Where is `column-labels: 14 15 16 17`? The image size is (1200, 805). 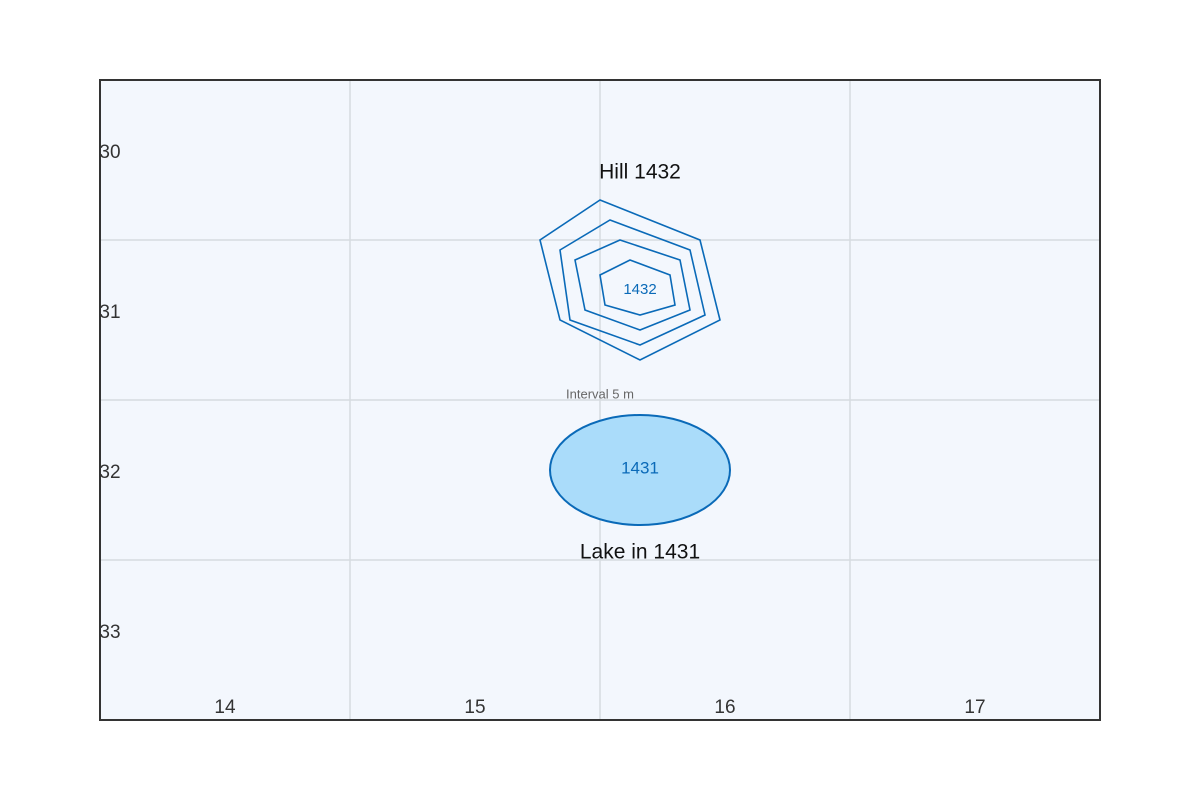 column-labels: 14 15 16 17 is located at coordinates (599, 707).